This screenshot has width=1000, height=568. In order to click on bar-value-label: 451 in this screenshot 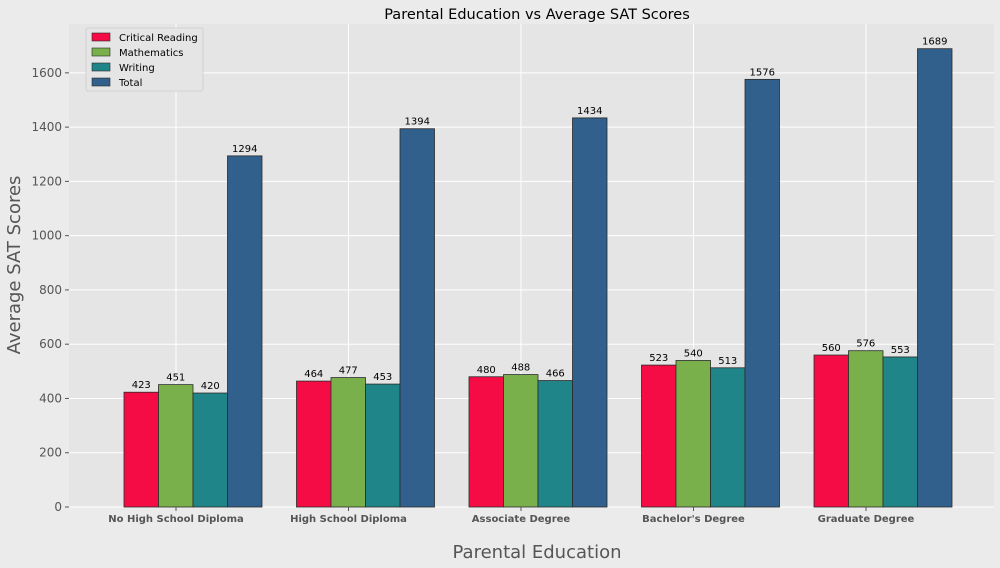, I will do `click(175, 378)`.